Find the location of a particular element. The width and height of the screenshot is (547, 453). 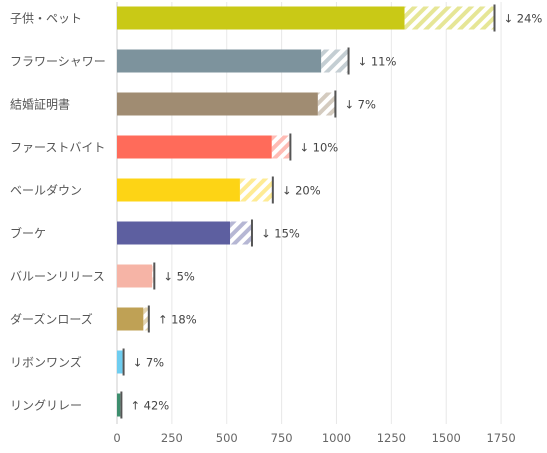

x-tick-label: 500 is located at coordinates (227, 438).